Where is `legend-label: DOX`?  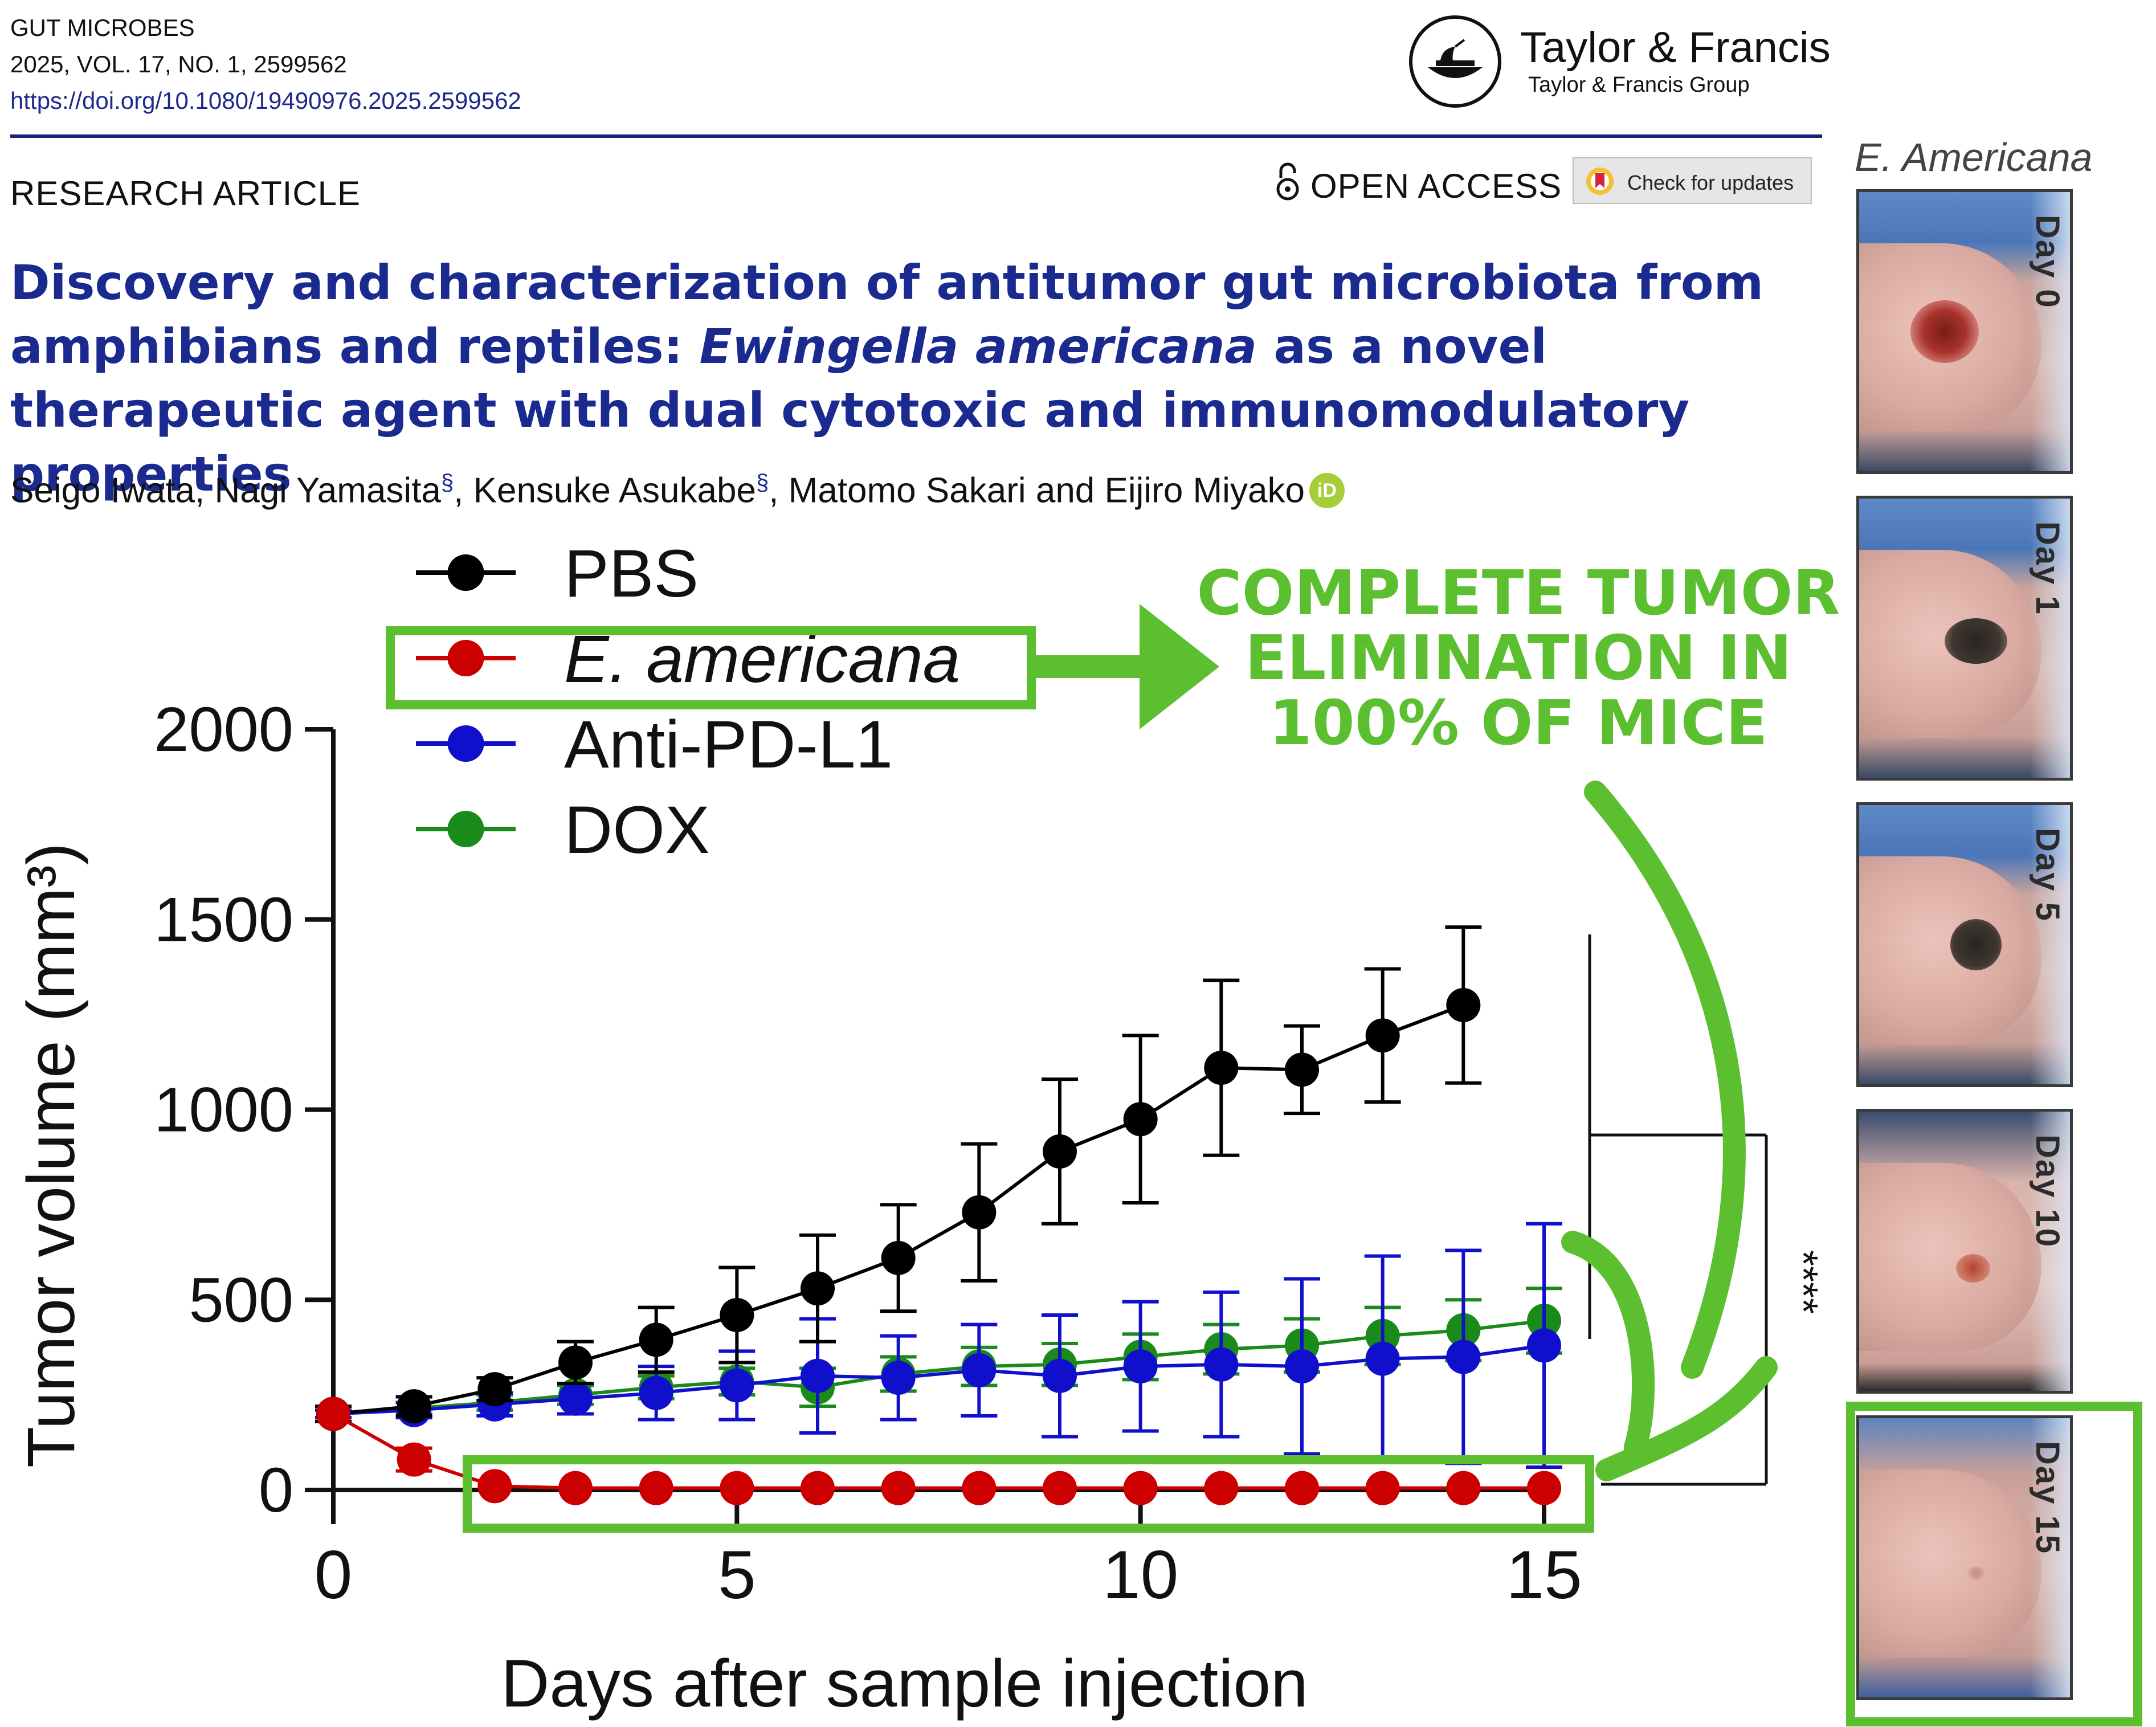 legend-label: DOX is located at coordinates (637, 830).